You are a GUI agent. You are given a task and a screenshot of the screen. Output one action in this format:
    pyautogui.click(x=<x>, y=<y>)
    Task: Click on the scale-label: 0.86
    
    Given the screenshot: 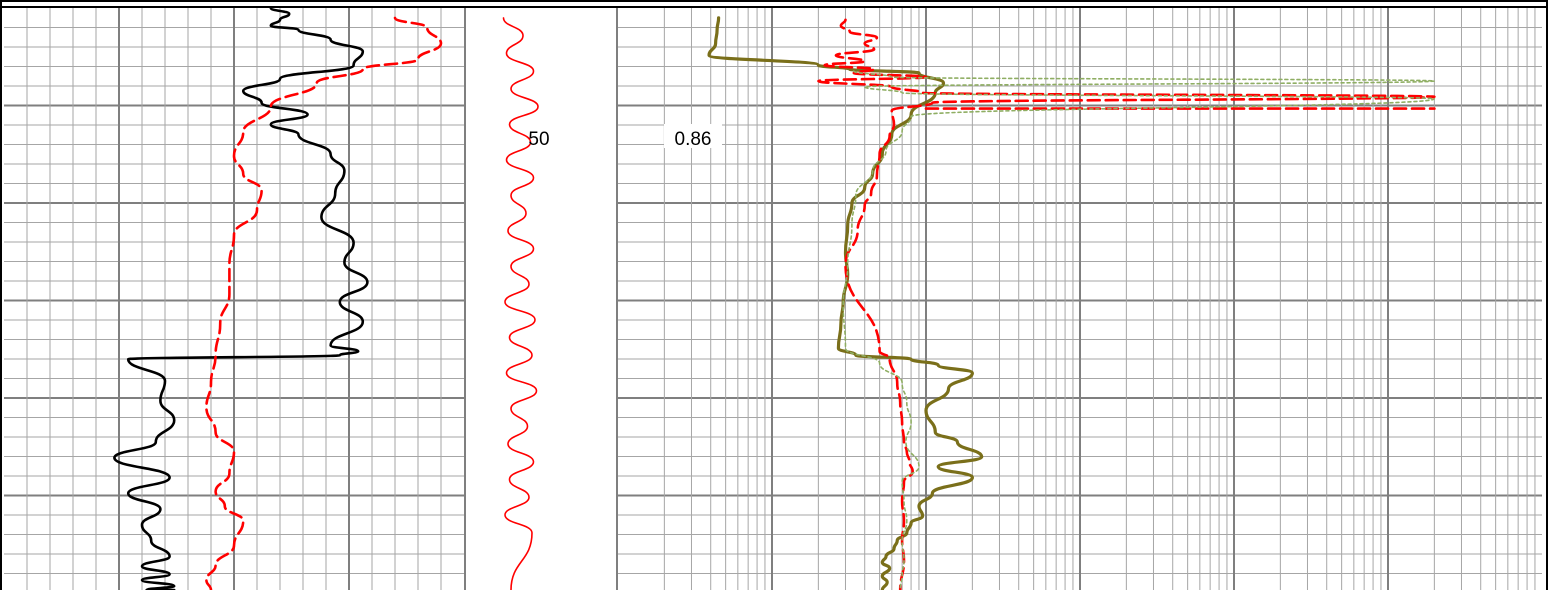 What is the action you would take?
    pyautogui.click(x=693, y=139)
    